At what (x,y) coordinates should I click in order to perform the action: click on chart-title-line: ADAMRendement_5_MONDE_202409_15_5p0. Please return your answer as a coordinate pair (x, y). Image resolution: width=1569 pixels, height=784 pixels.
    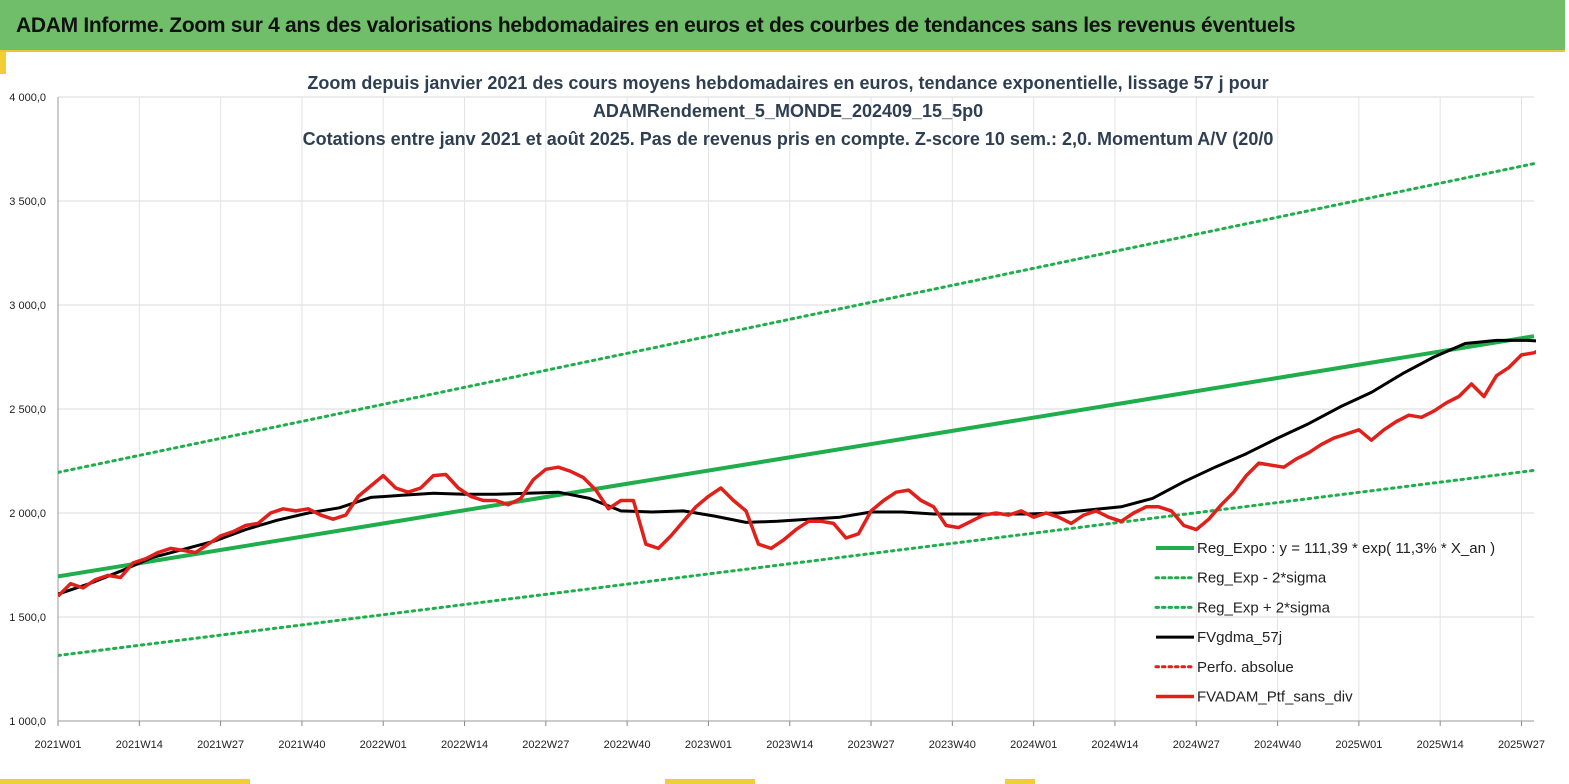
    Looking at the image, I should click on (788, 111).